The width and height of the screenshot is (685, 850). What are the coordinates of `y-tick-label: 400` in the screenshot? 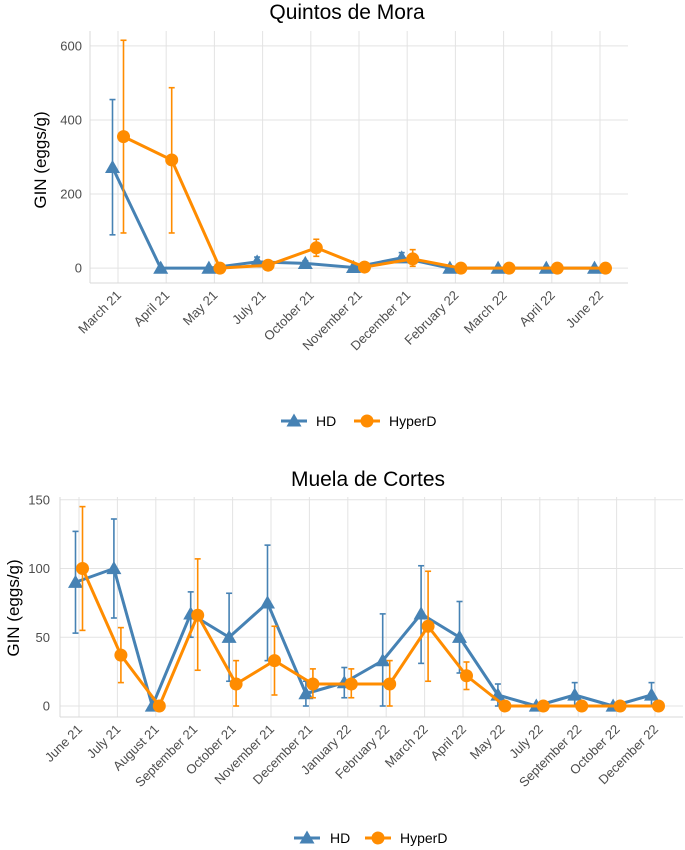 It's located at (71, 119).